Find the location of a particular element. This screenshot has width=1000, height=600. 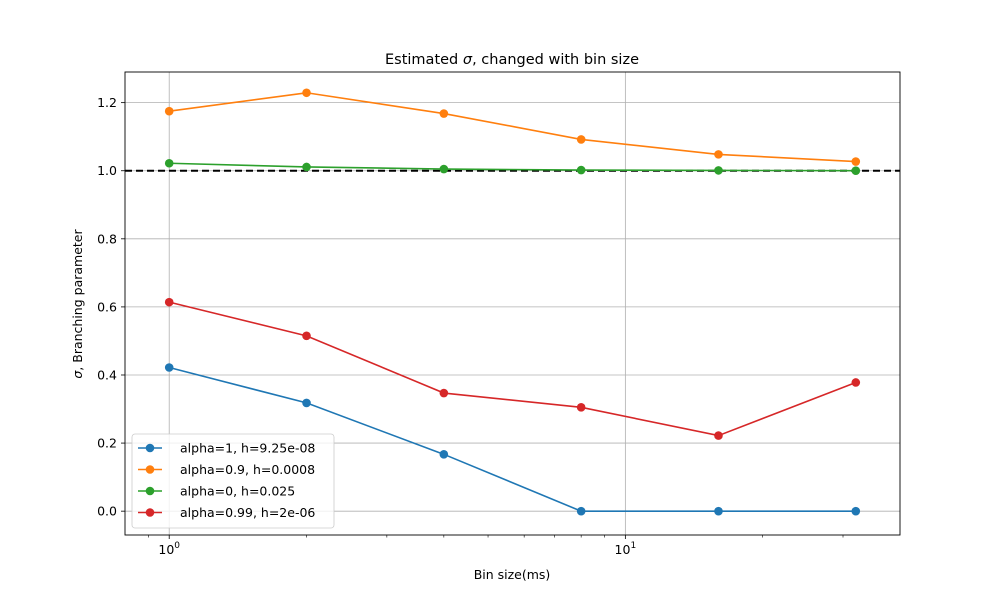

x-tick-label: 10⁰ is located at coordinates (169, 549).